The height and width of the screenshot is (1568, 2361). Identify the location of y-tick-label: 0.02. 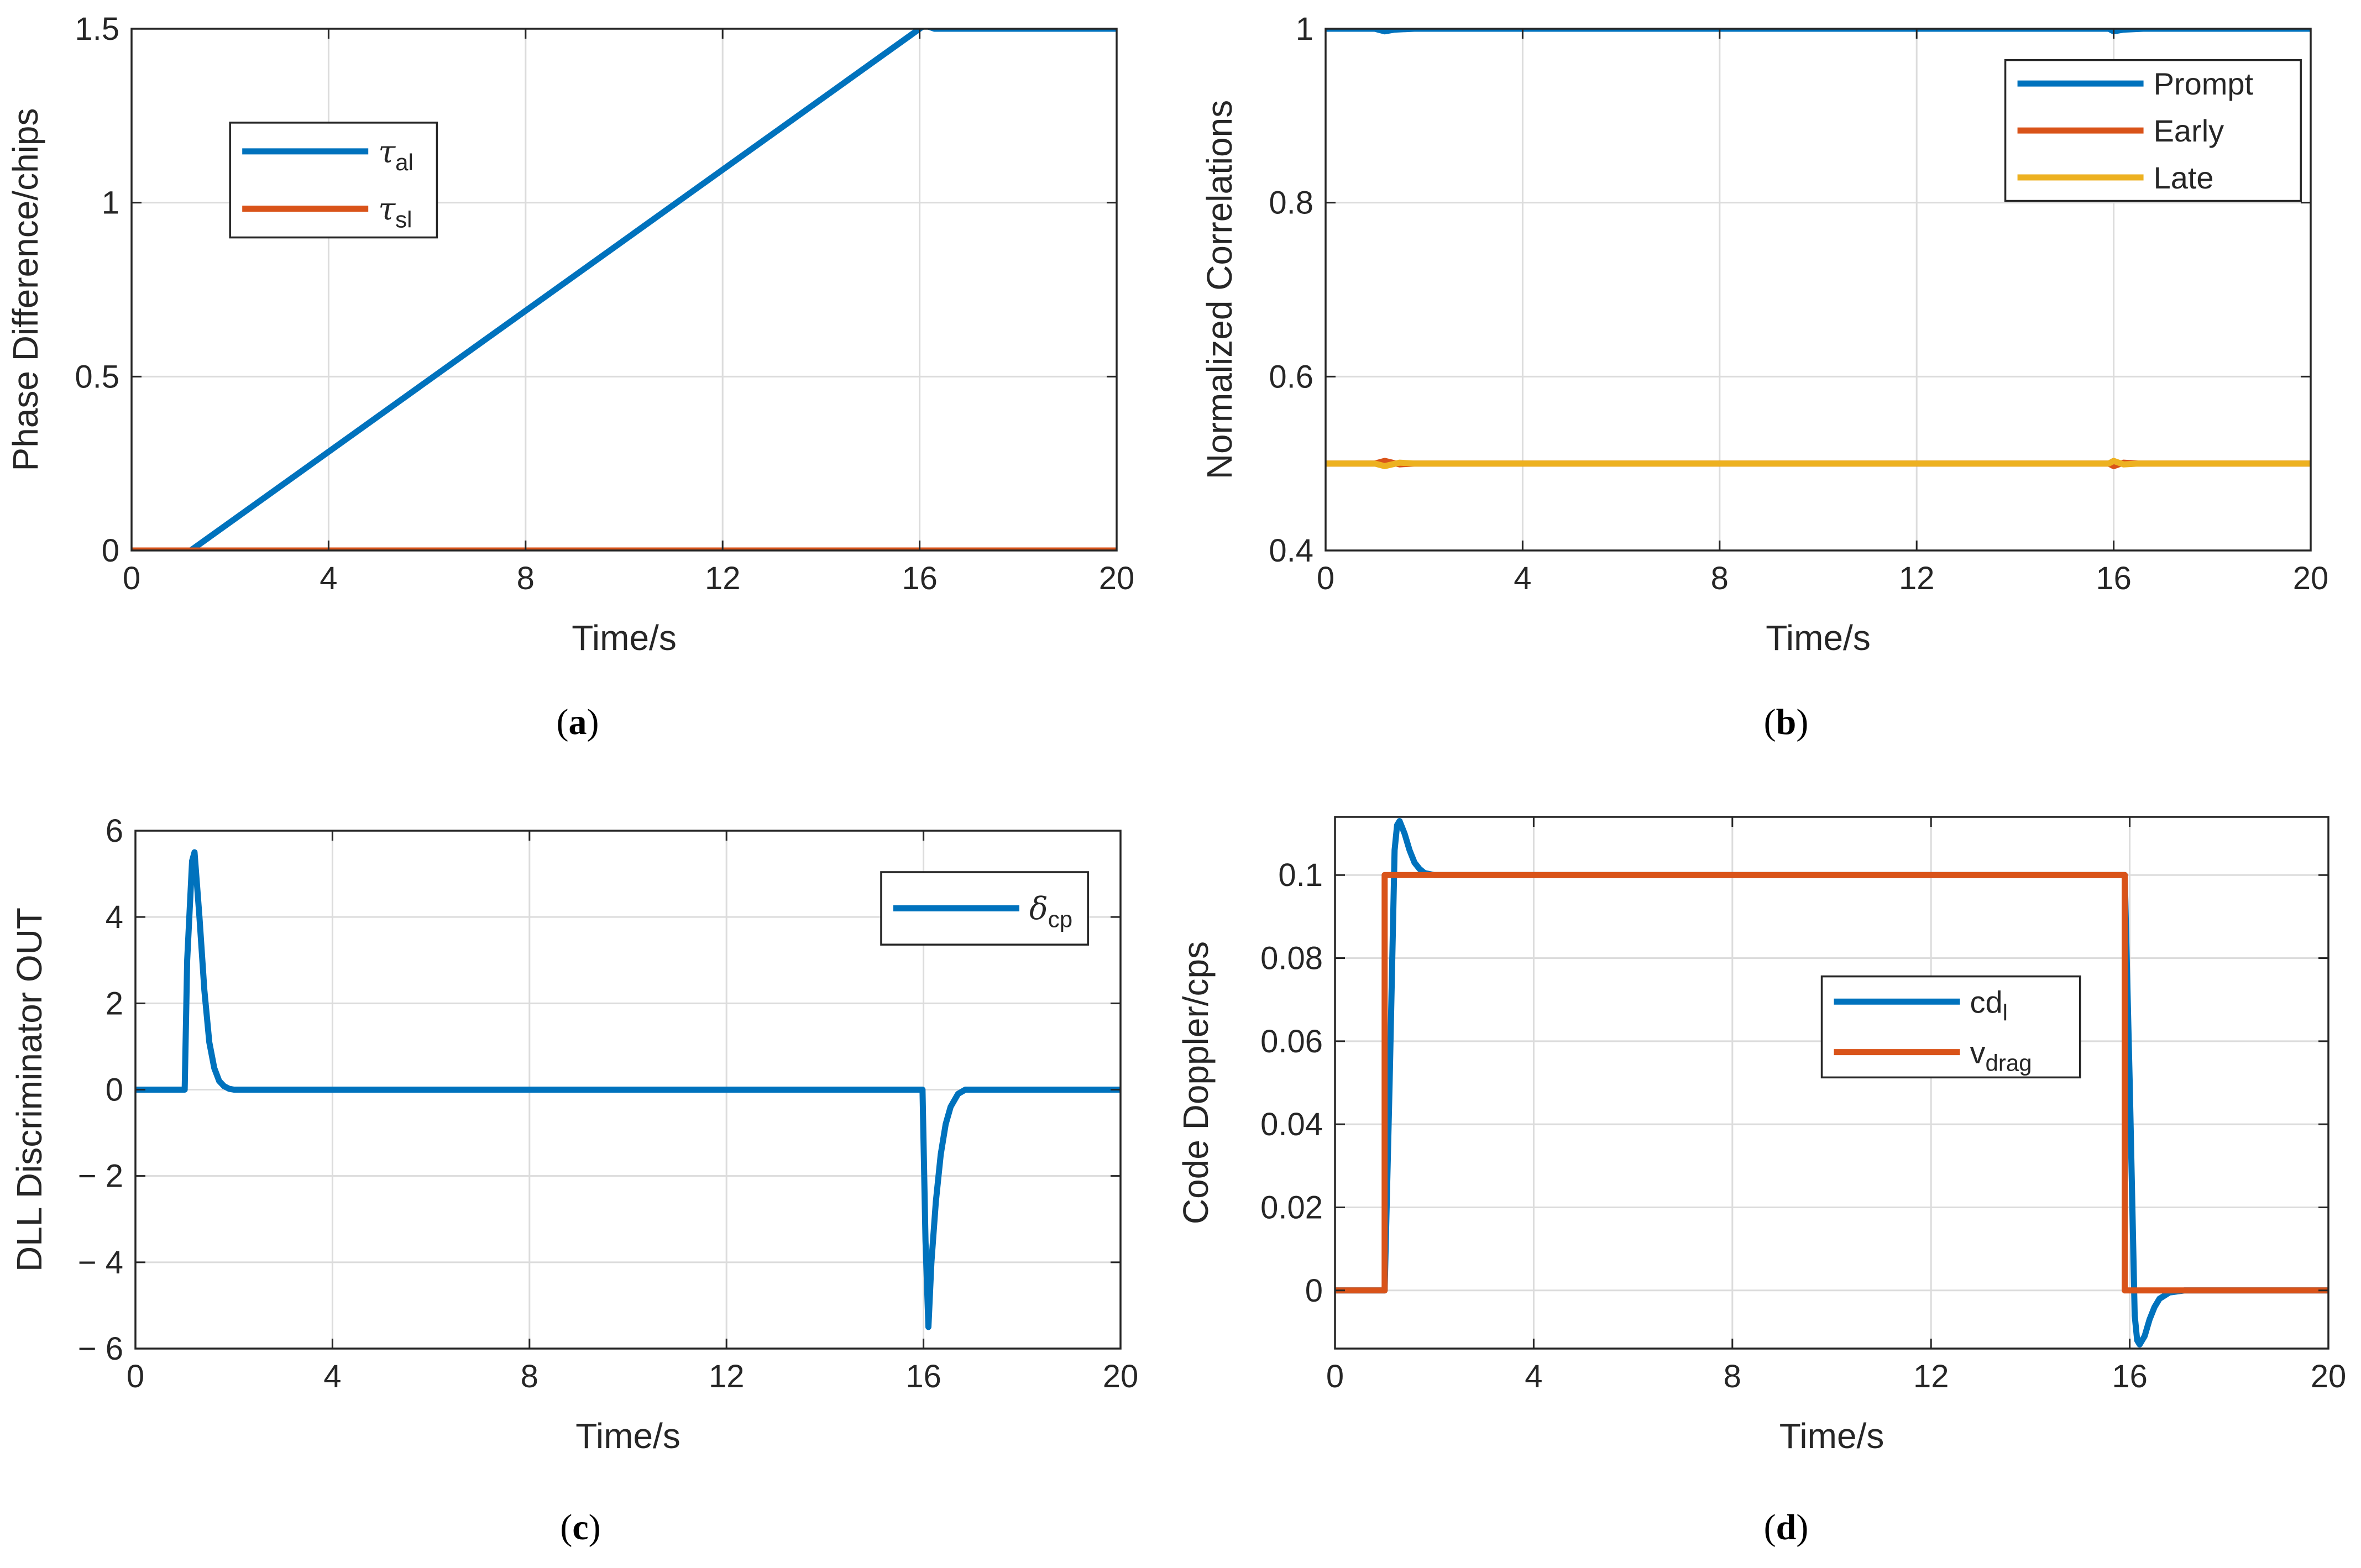
(1291, 1207).